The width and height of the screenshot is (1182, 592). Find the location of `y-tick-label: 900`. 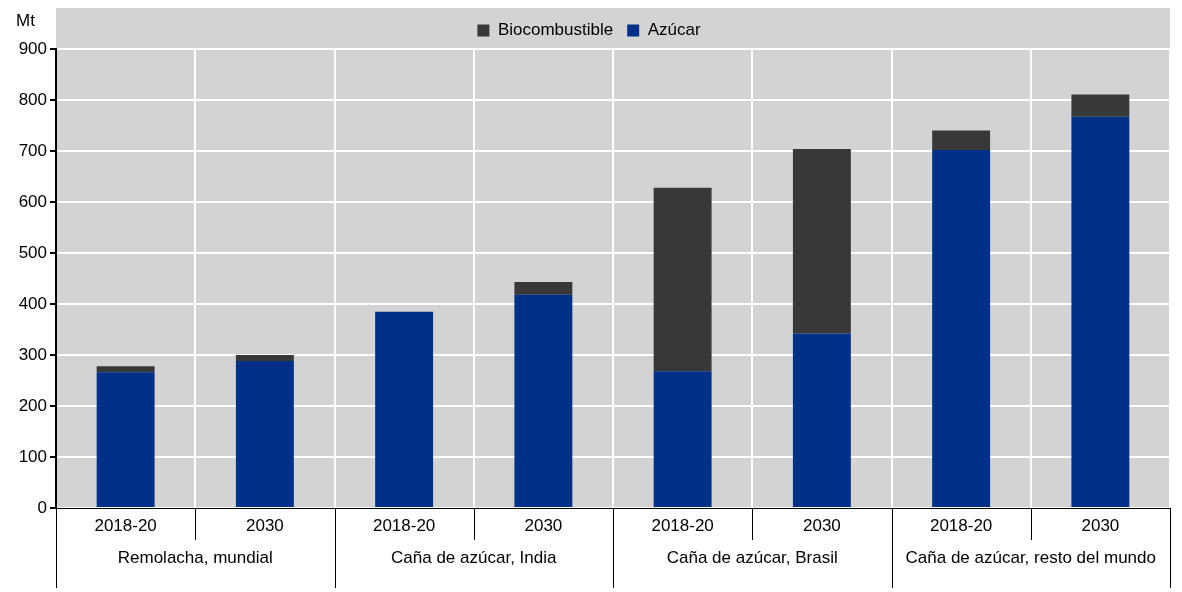

y-tick-label: 900 is located at coordinates (32, 48).